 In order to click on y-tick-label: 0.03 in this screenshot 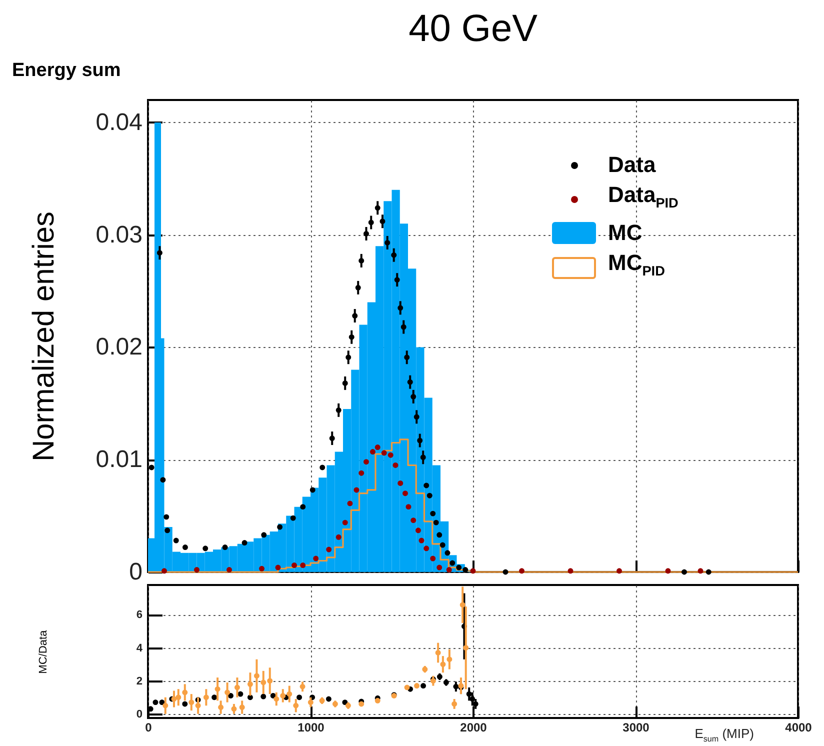, I will do `click(119, 234)`.